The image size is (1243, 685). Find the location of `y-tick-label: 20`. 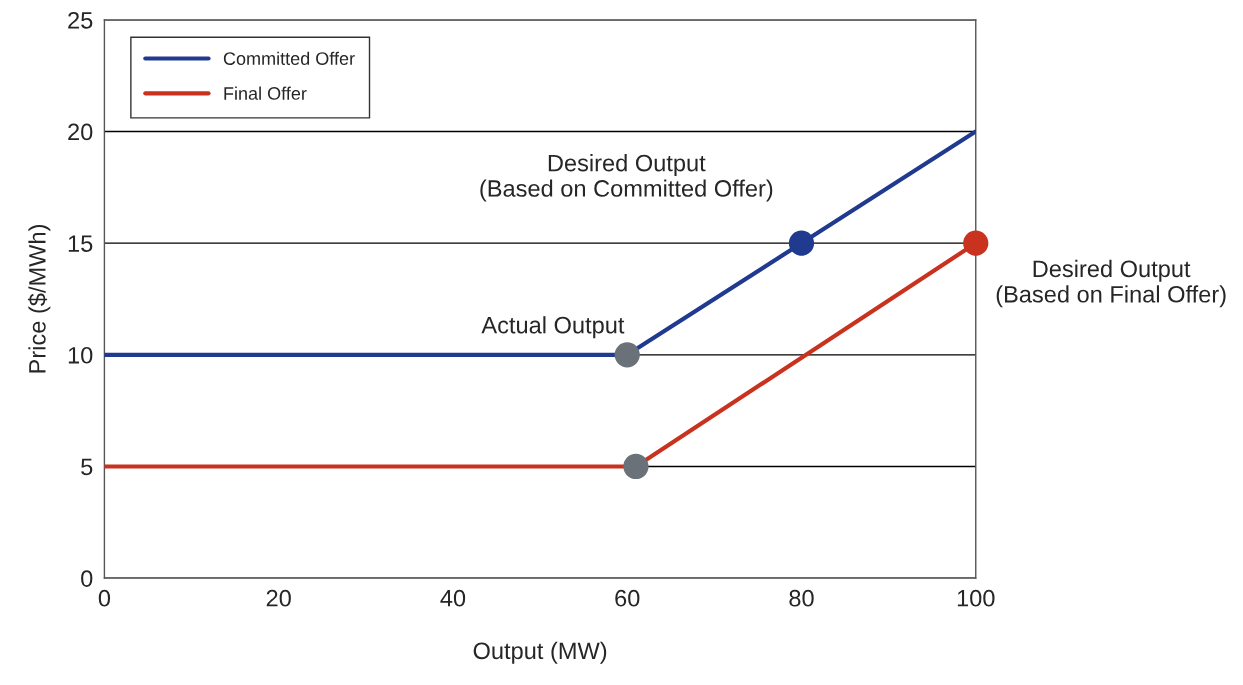

y-tick-label: 20 is located at coordinates (80, 132).